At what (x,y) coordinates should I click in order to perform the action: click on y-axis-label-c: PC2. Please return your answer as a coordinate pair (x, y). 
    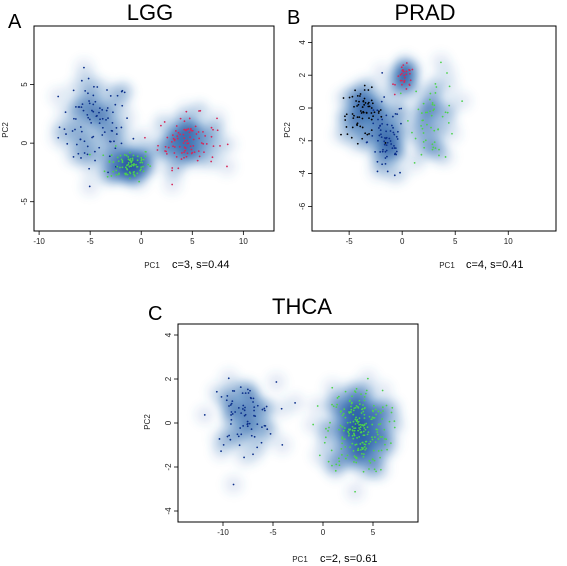
    Looking at the image, I should click on (147, 422).